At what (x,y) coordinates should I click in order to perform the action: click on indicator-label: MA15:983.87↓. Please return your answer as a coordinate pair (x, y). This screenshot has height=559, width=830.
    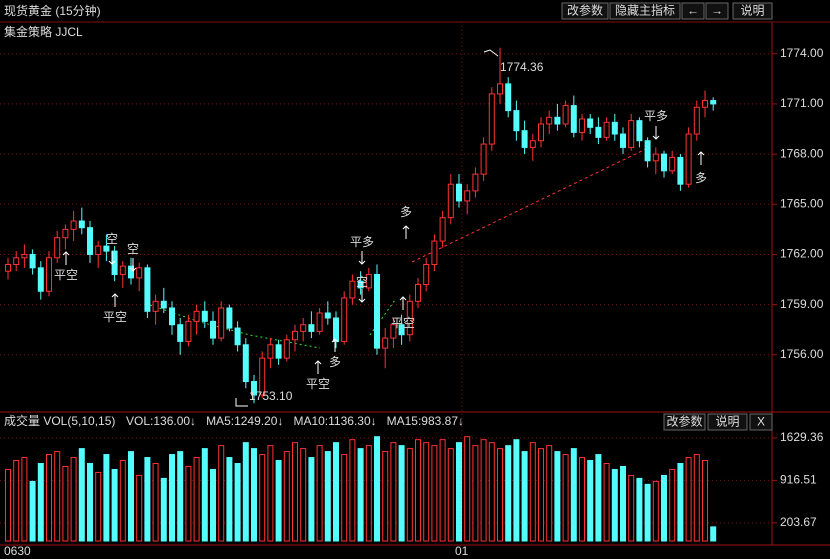
    Looking at the image, I should click on (425, 421).